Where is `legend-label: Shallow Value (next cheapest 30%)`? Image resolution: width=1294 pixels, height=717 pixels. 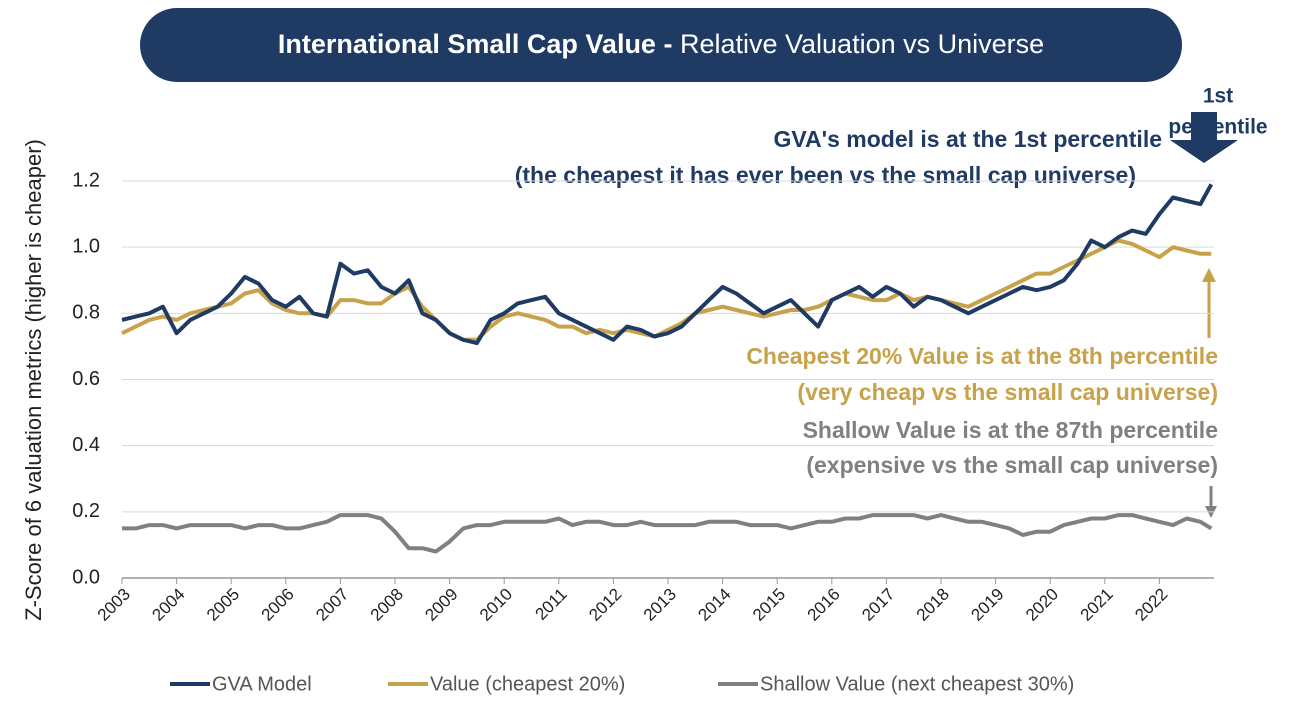 legend-label: Shallow Value (next cheapest 30%) is located at coordinates (917, 684).